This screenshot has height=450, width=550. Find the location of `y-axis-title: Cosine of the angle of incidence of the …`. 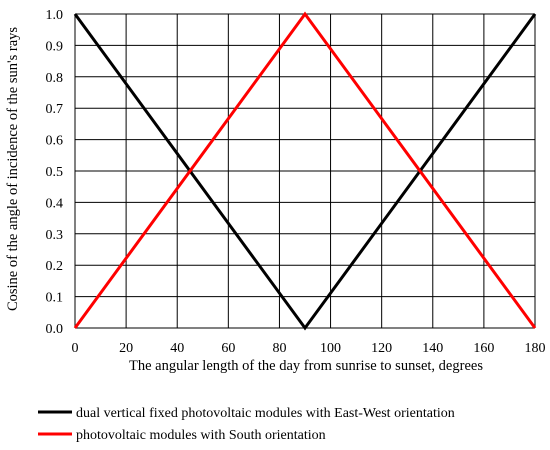

y-axis-title: Cosine of the angle of incidence of the … is located at coordinates (13, 169).